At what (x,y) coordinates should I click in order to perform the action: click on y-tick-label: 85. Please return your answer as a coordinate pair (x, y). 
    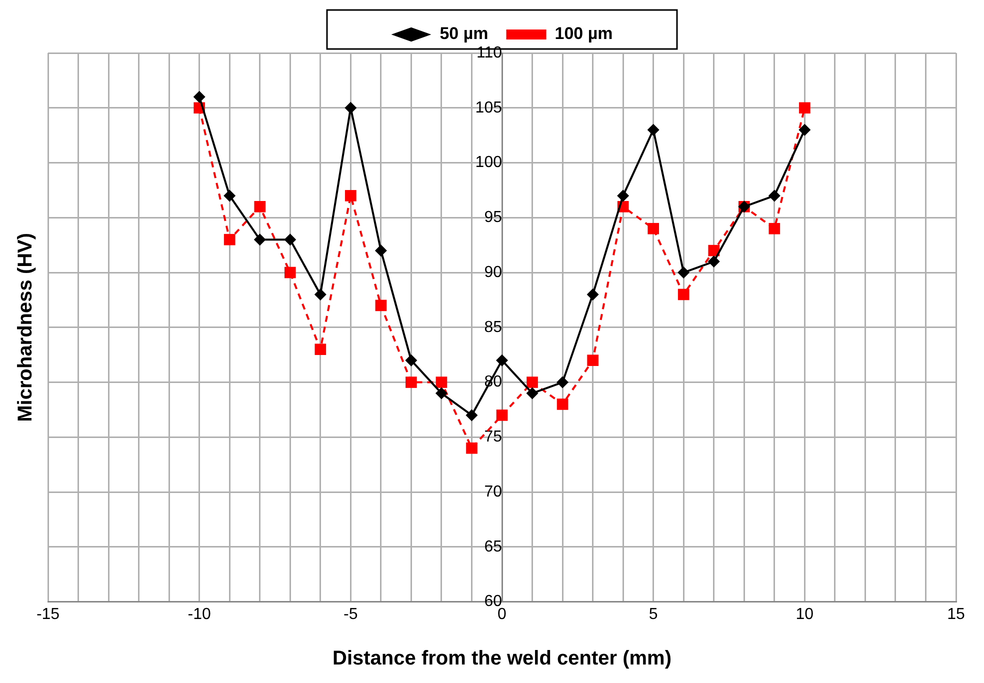
    Looking at the image, I should click on (493, 327).